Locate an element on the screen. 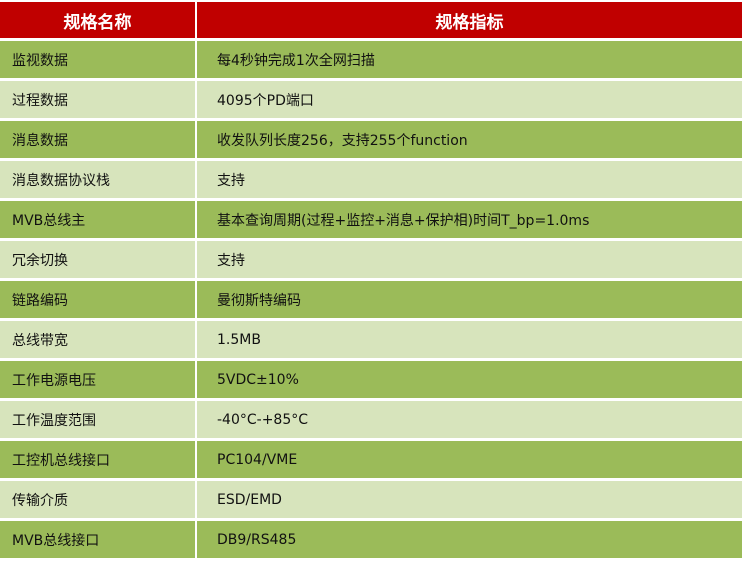  header-spec-name: 规格名称 is located at coordinates (97, 20).